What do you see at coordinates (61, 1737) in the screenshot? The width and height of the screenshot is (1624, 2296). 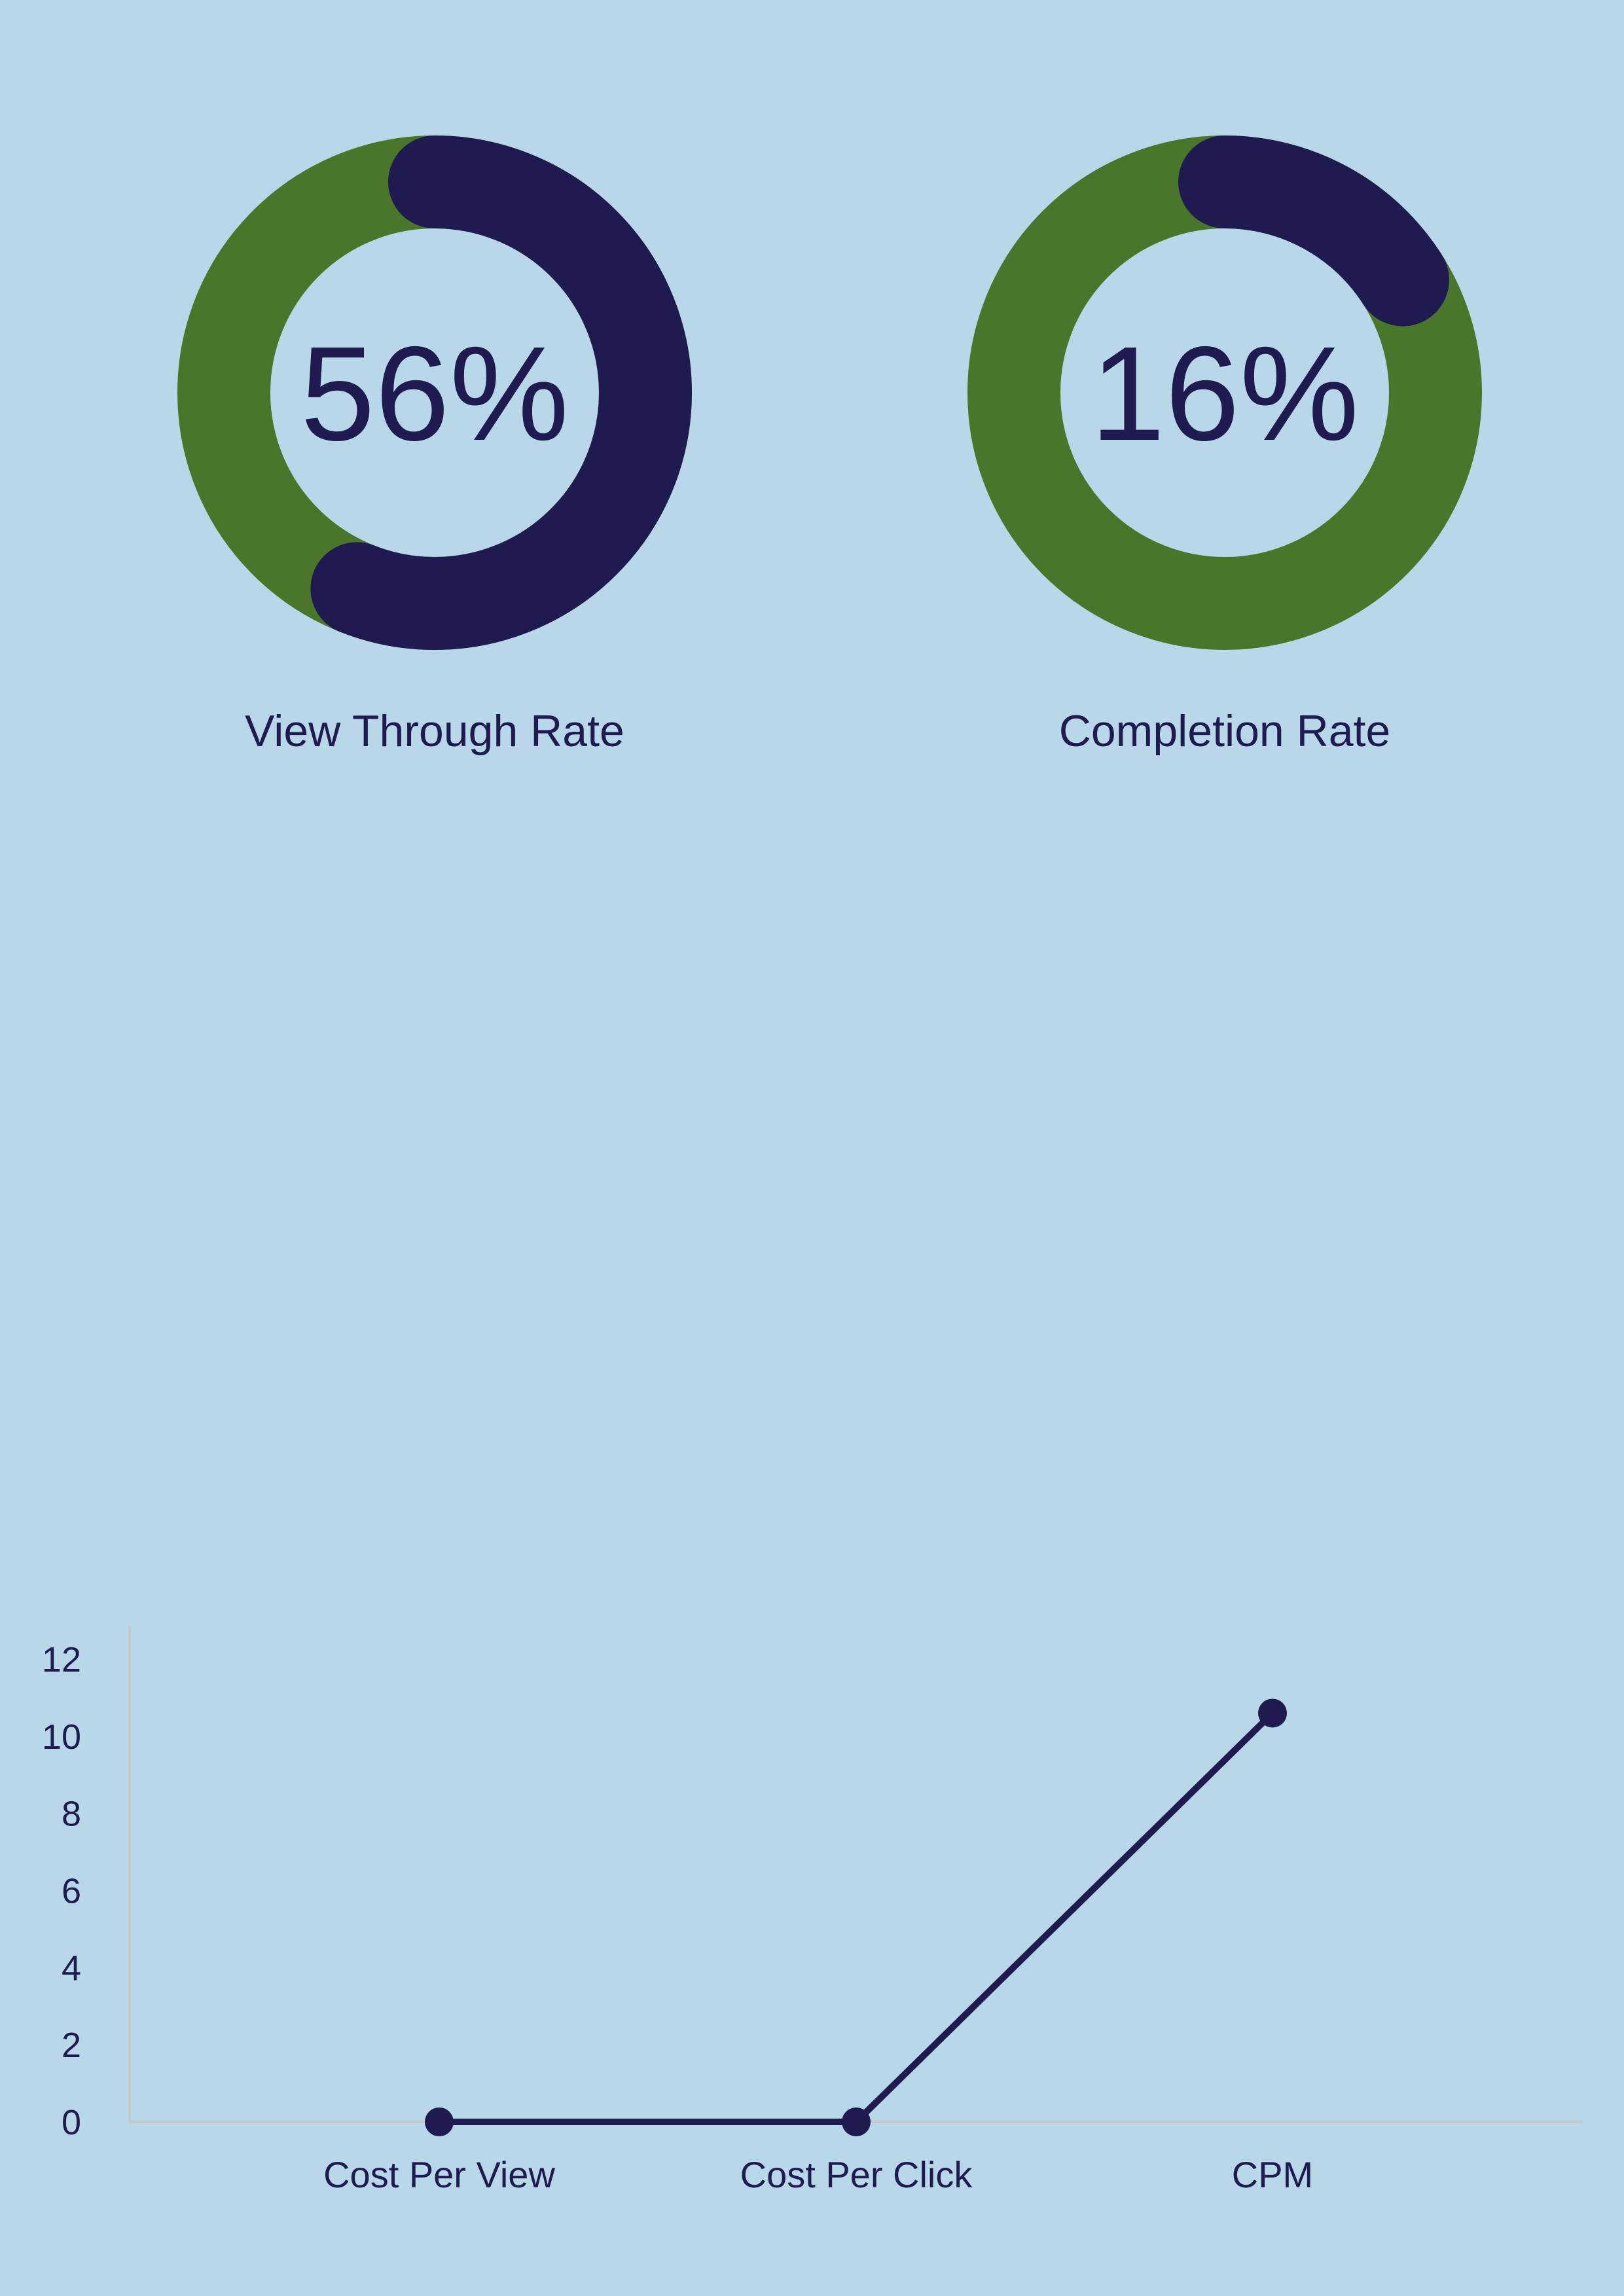 I see `y-tick-label: 10` at bounding box center [61, 1737].